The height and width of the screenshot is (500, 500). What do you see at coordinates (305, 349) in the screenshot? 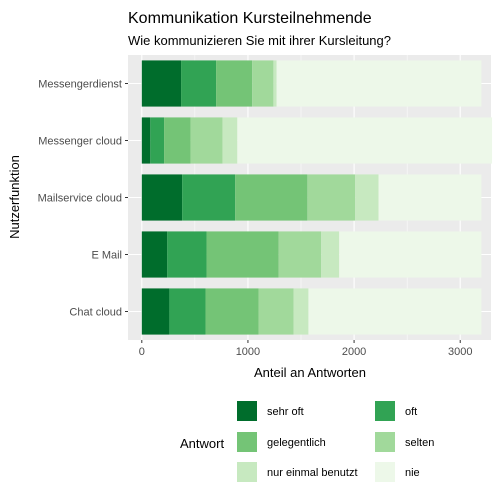
I see `x-tick-labels: 0 1000 2000 3000` at bounding box center [305, 349].